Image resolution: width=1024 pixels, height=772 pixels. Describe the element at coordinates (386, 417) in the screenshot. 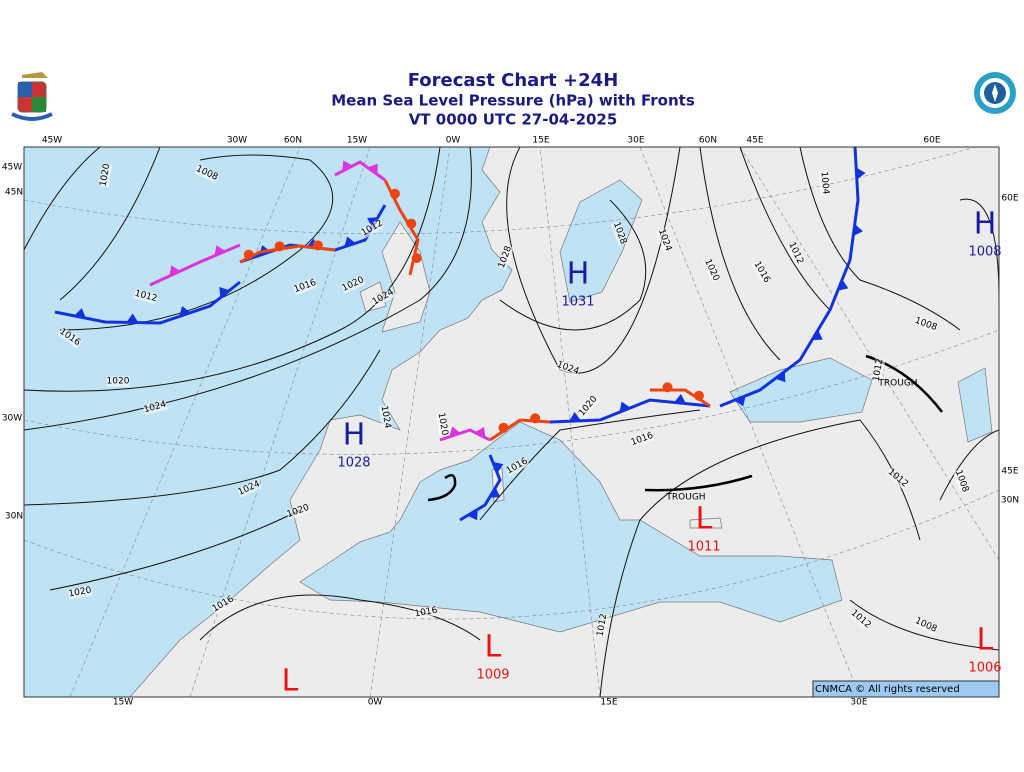

I see `isobar-label: 1024` at that location.